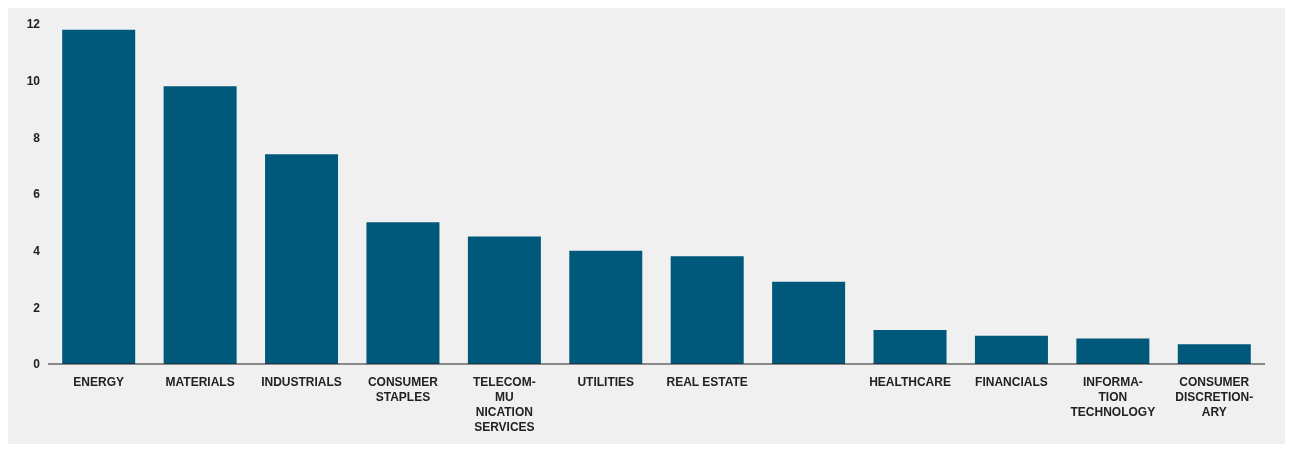 This screenshot has height=452, width=1293. Describe the element at coordinates (37, 364) in the screenshot. I see `y-tick-label: 0` at that location.